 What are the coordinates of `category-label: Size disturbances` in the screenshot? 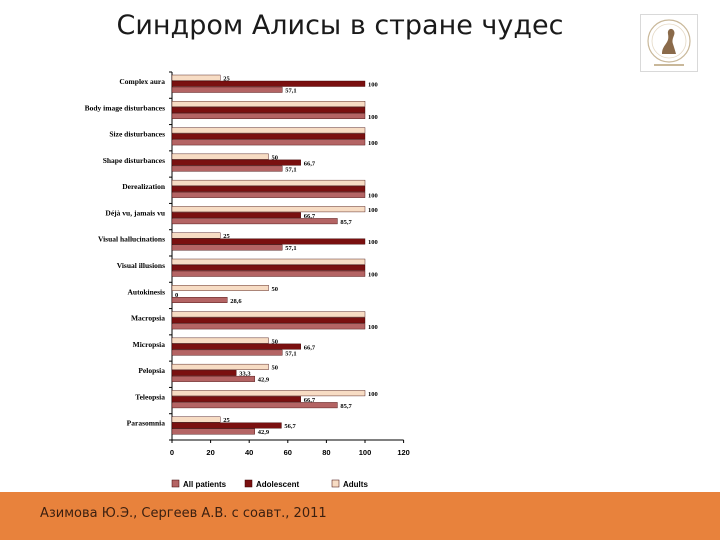 It's located at (137, 134).